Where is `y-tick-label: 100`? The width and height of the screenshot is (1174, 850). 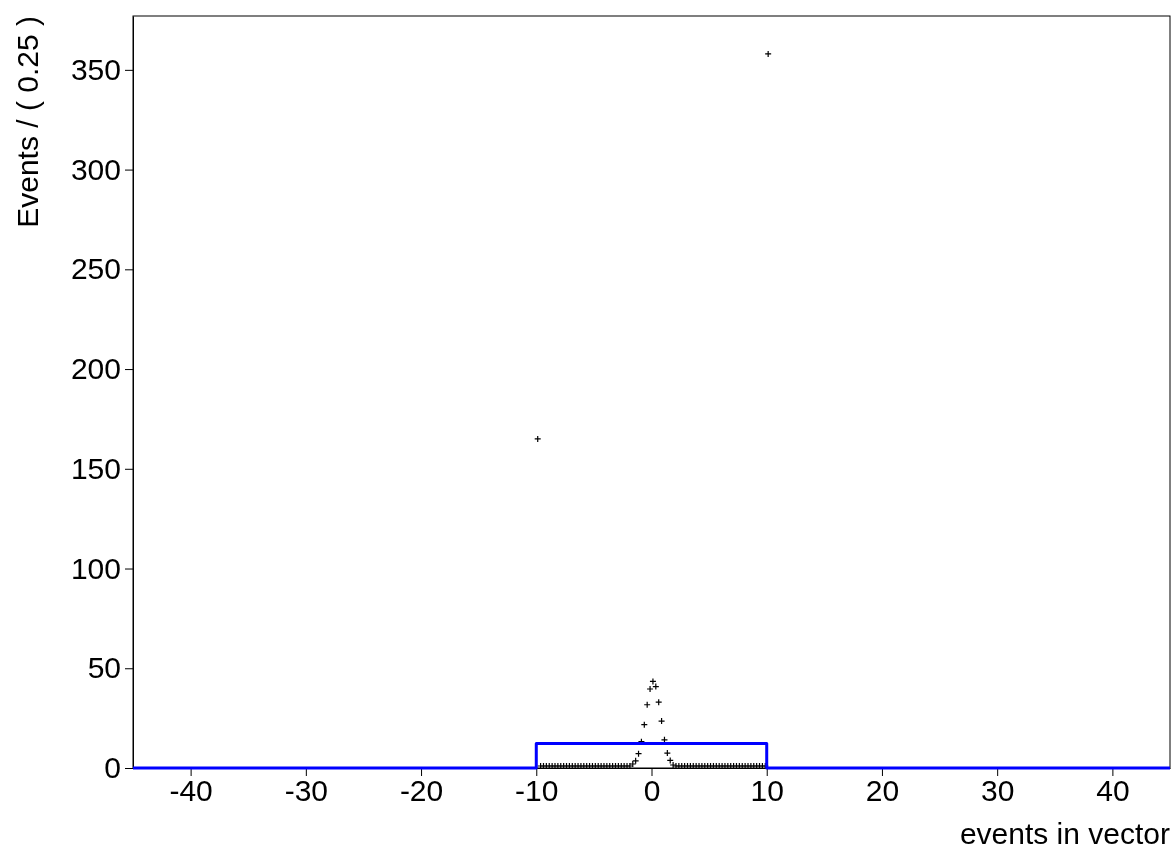 y-tick-label: 100 is located at coordinates (95, 568).